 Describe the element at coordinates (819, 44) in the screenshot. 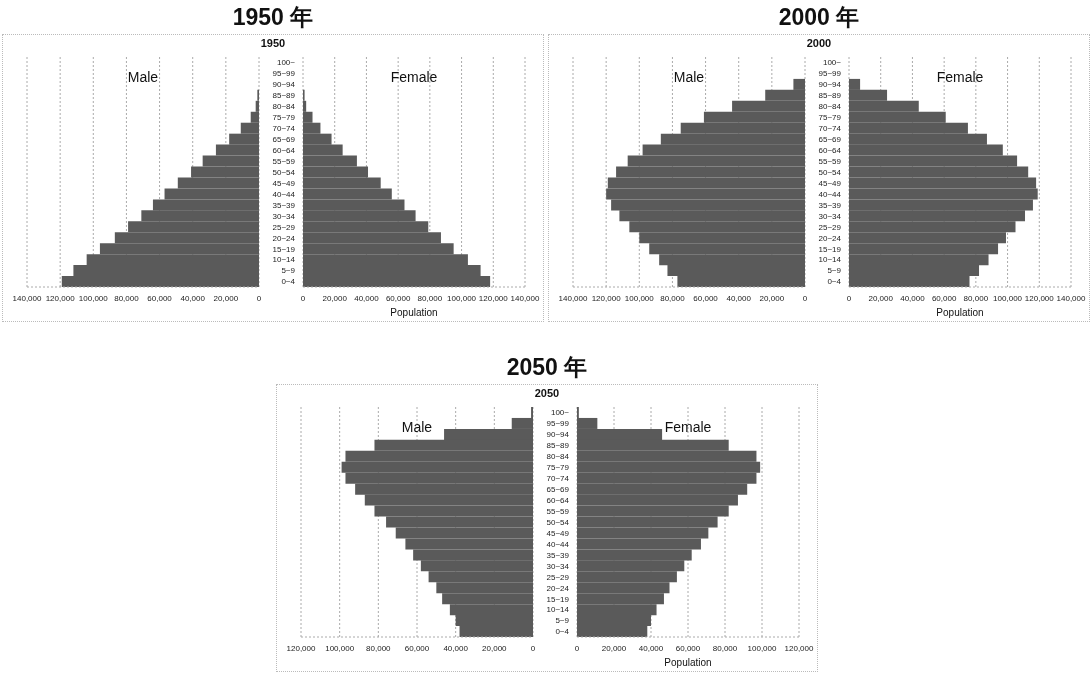

I see `chart-subtitle: 2000` at that location.